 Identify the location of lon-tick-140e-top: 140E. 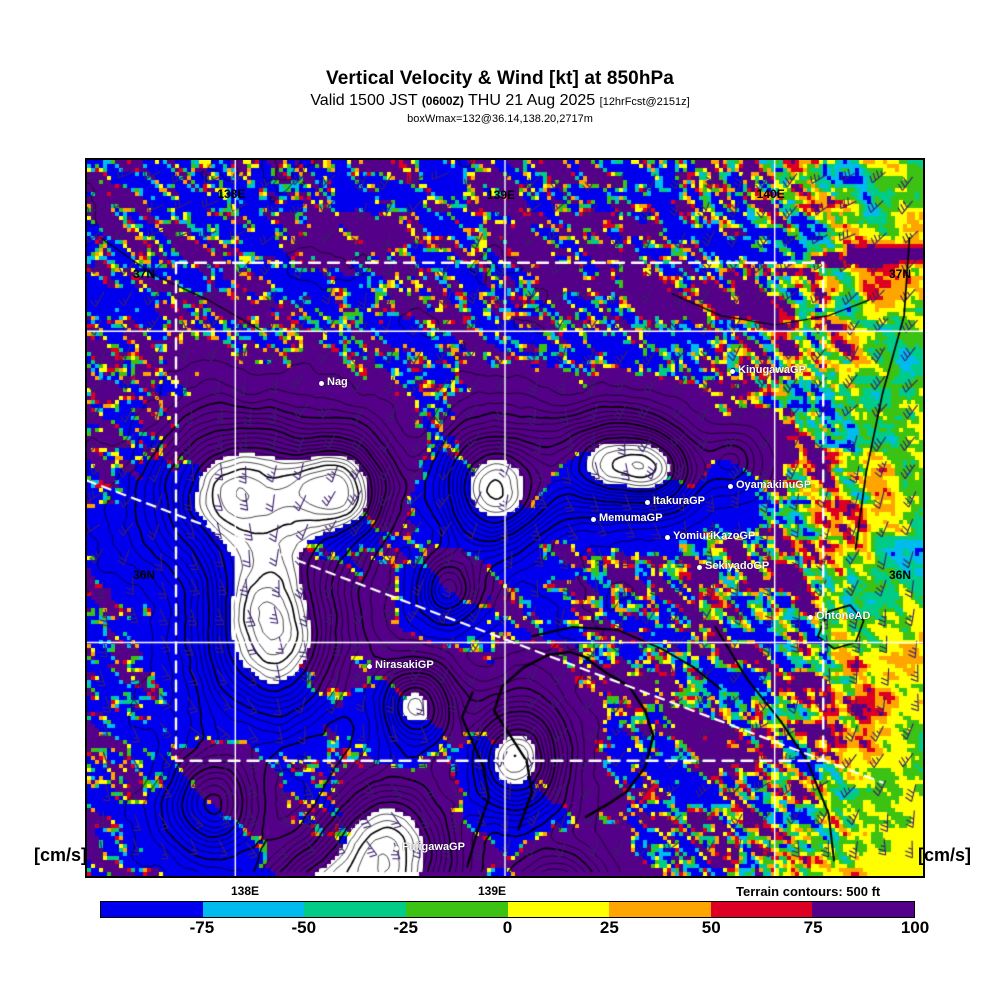
(770, 194).